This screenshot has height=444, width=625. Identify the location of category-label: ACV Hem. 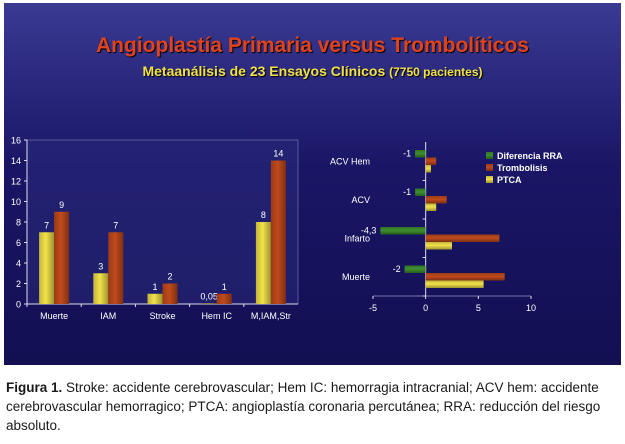
(350, 161).